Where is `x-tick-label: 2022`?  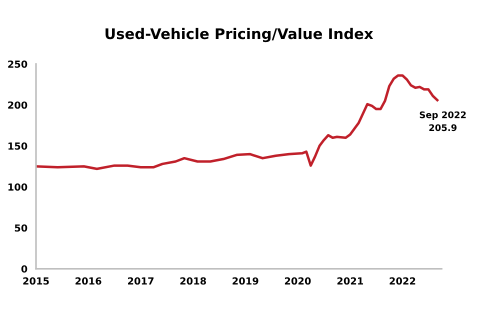
x-tick-label: 2022 is located at coordinates (403, 281).